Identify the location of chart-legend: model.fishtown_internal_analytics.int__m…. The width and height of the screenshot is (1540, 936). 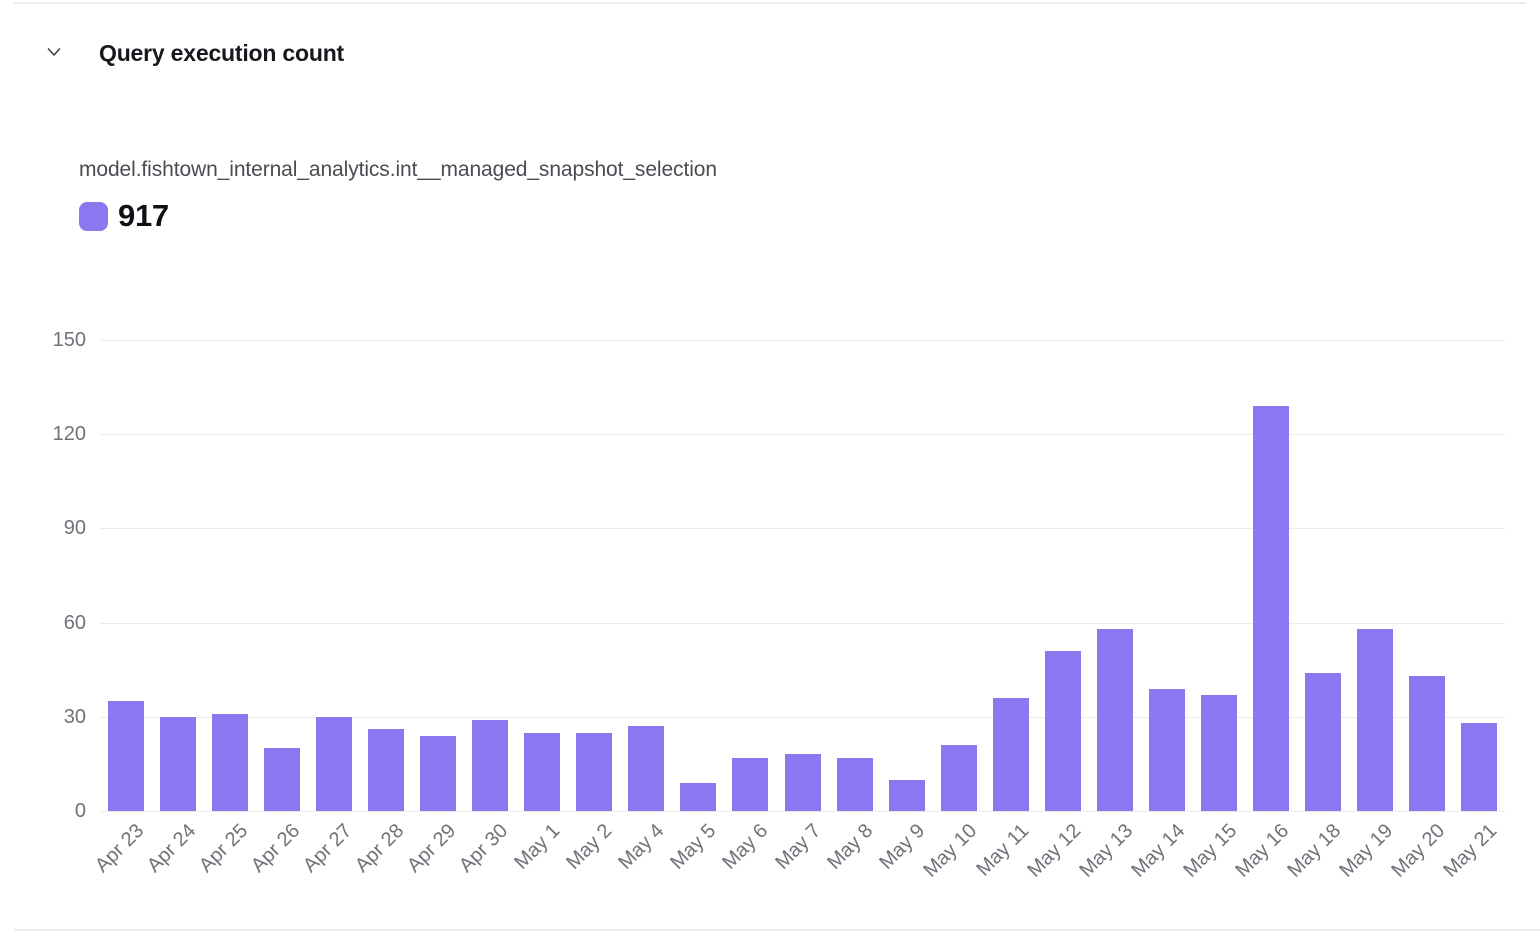
(398, 196).